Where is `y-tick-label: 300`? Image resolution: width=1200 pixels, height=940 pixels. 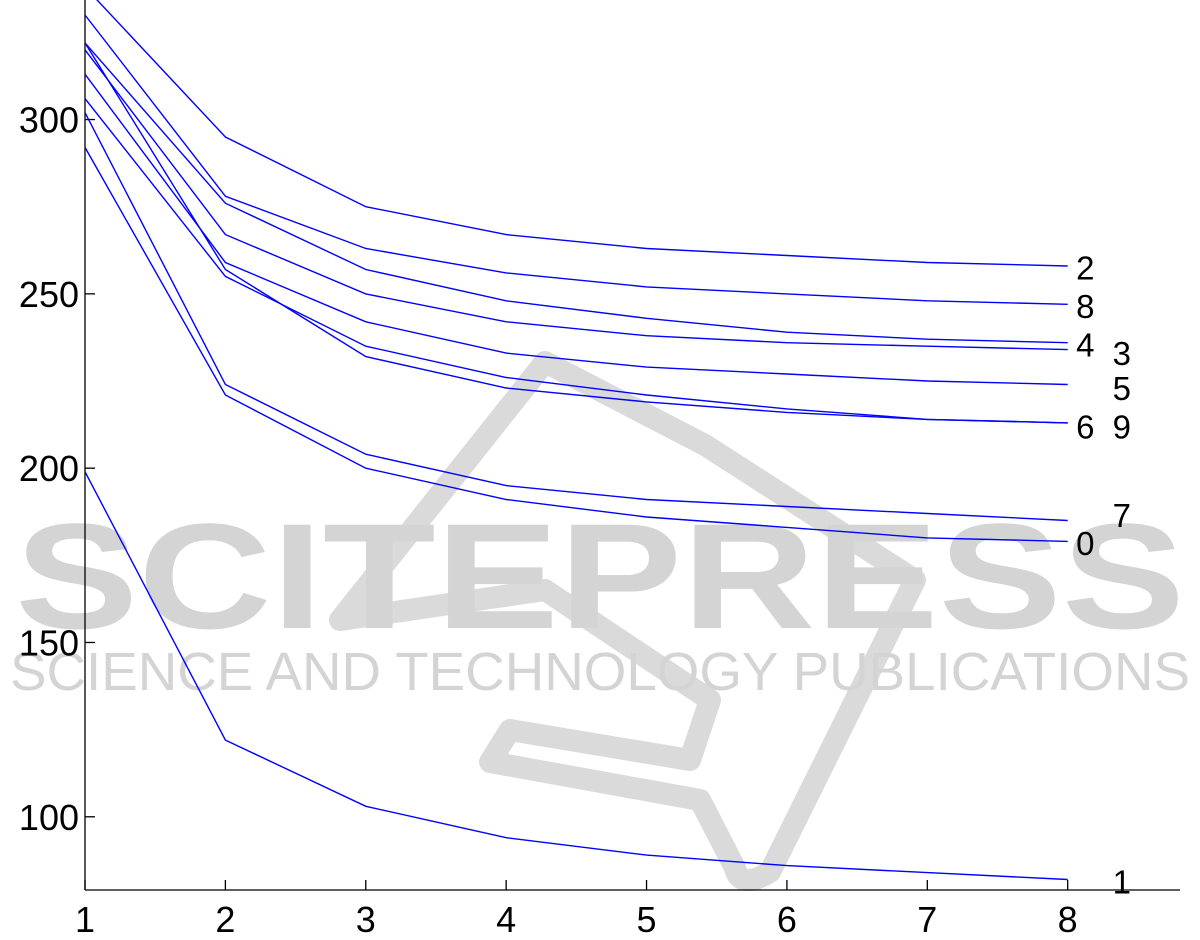
y-tick-label: 300 is located at coordinates (49, 120).